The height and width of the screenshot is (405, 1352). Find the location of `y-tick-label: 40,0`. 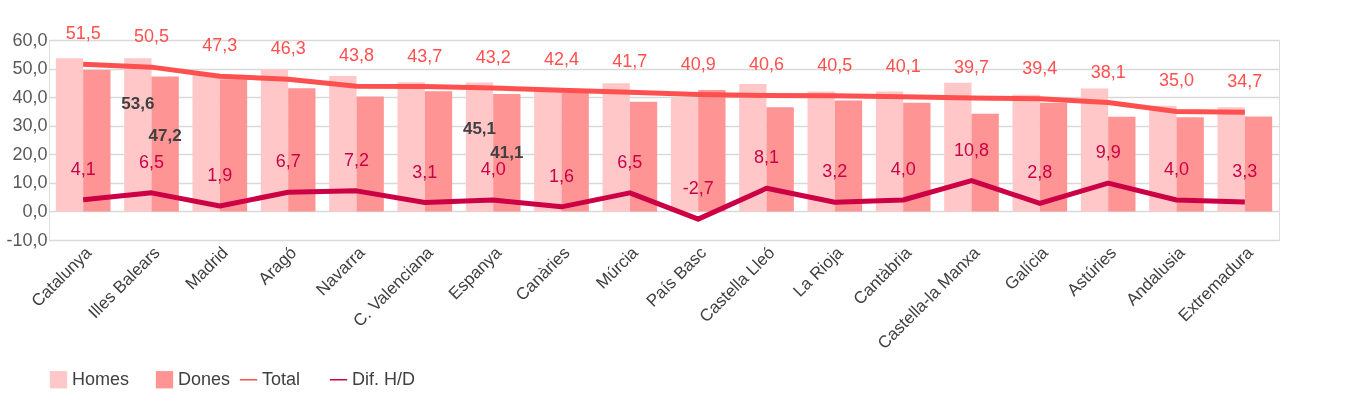

y-tick-label: 40,0 is located at coordinates (30, 96).